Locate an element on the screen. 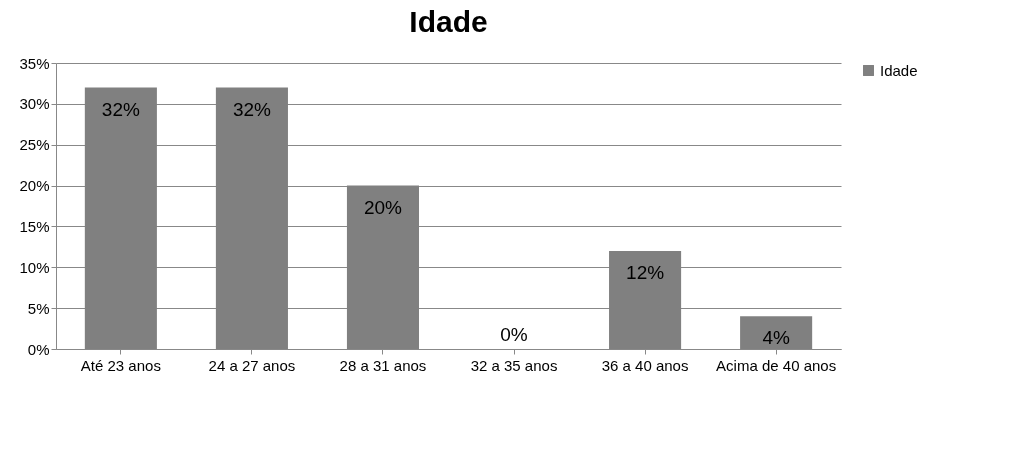 This screenshot has width=1010, height=468. x-tick-label: Acima de 40 anos is located at coordinates (776, 365).